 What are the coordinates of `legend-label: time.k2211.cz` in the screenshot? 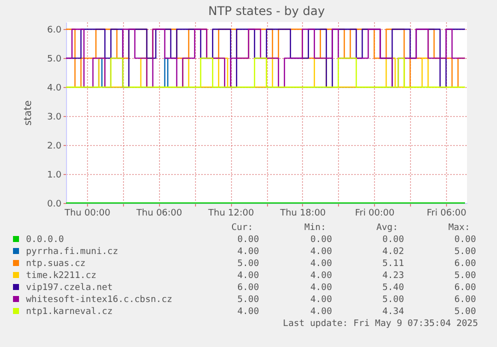 It's located at (61, 276).